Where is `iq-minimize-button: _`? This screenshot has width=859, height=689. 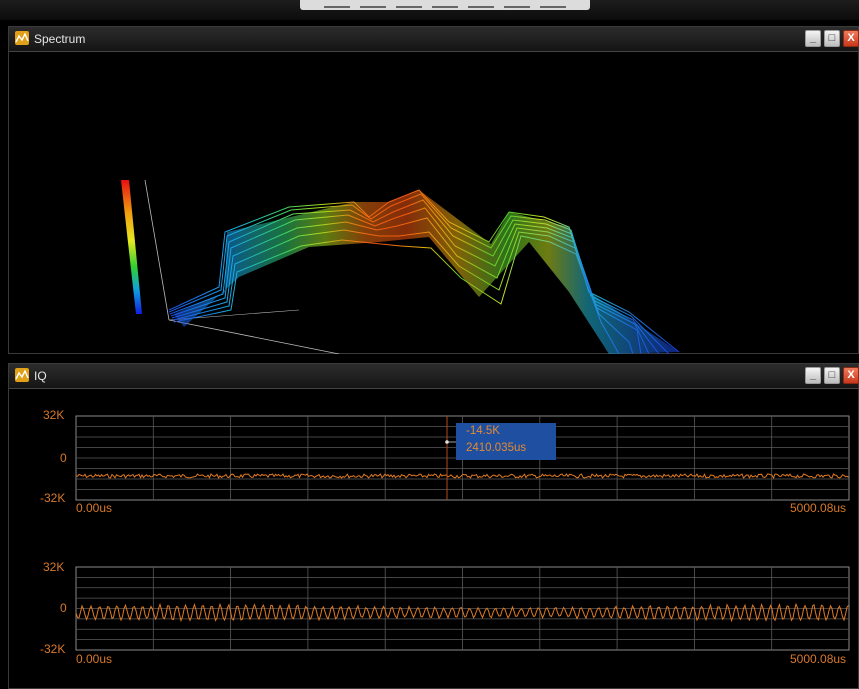
iq-minimize-button: _ is located at coordinates (813, 375).